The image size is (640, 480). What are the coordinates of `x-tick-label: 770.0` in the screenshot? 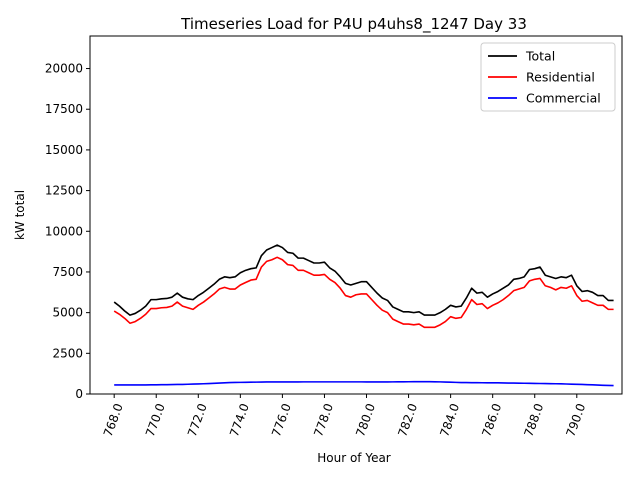 It's located at (155, 420).